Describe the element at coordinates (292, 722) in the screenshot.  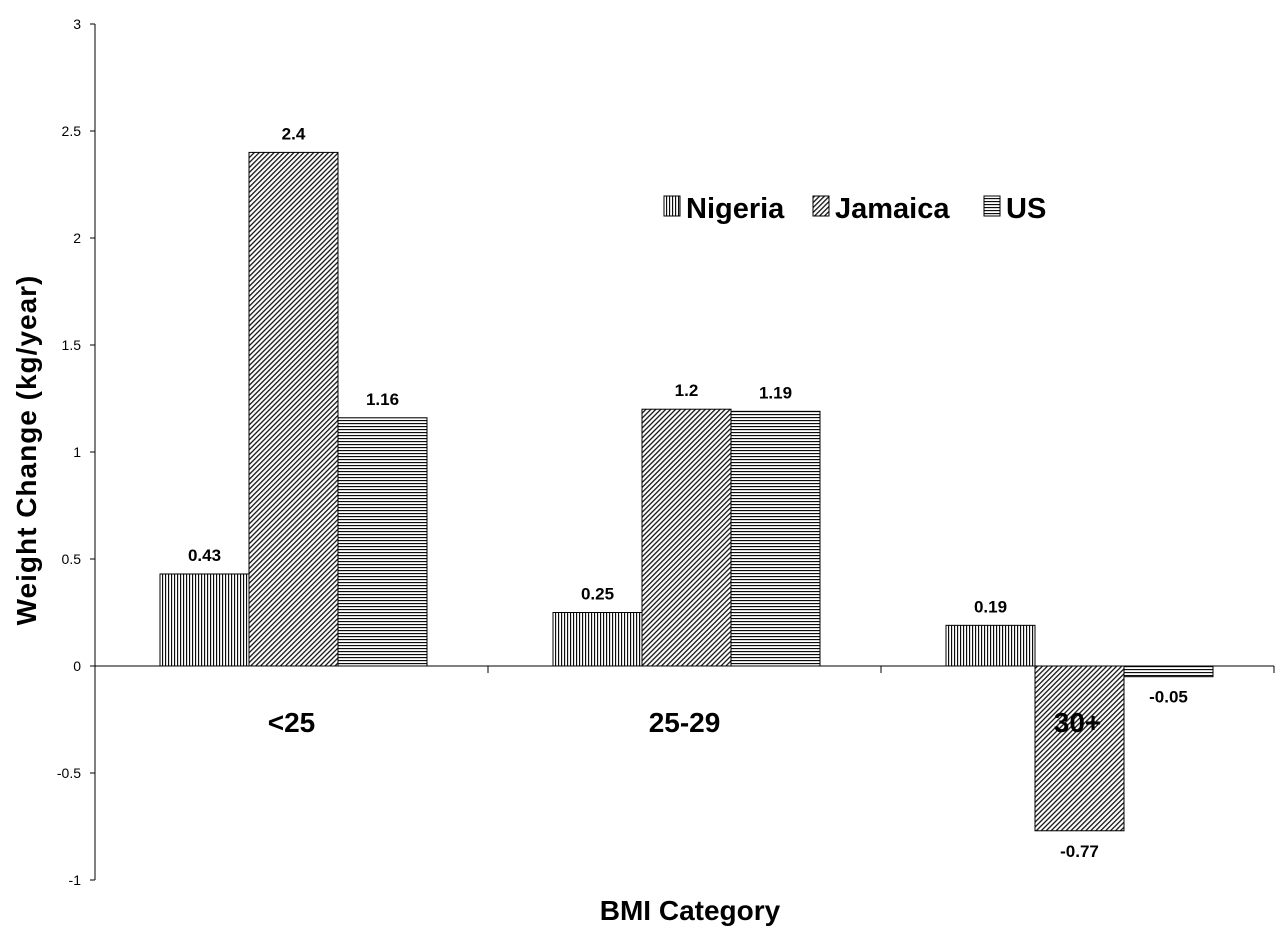
I see `category-label: <25` at that location.